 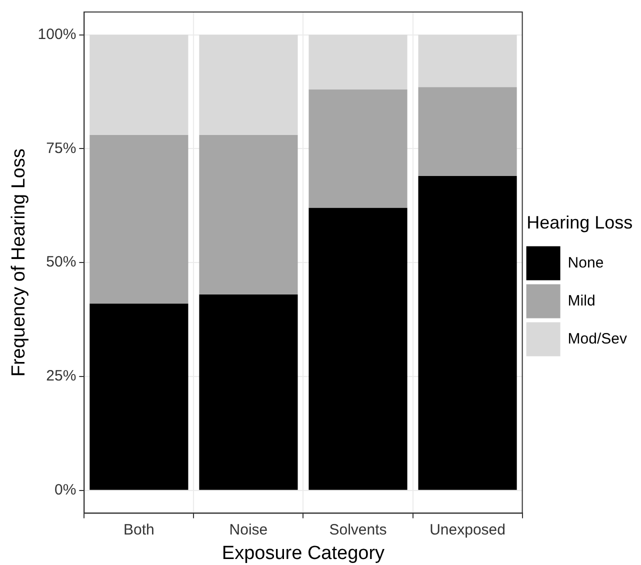 What do you see at coordinates (304, 553) in the screenshot?
I see `x-axis-title: Exposure Category` at bounding box center [304, 553].